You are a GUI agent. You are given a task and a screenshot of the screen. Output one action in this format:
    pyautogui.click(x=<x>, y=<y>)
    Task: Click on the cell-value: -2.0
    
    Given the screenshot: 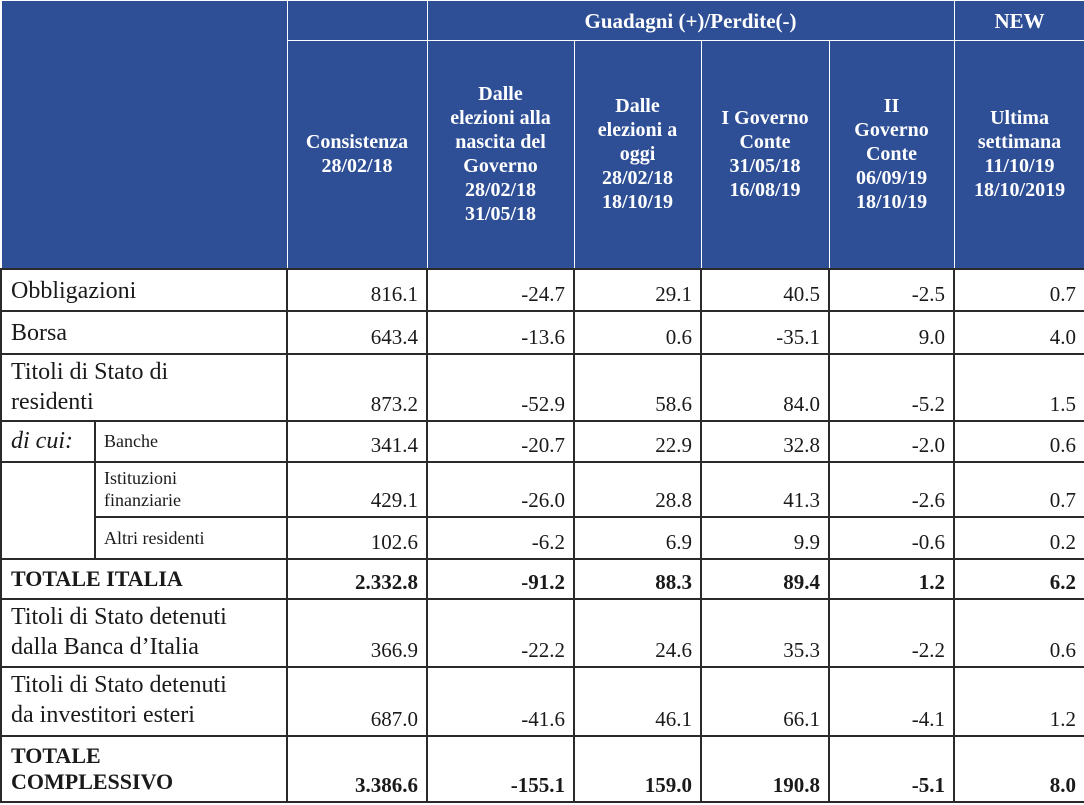 What is the action you would take?
    pyautogui.click(x=891, y=441)
    